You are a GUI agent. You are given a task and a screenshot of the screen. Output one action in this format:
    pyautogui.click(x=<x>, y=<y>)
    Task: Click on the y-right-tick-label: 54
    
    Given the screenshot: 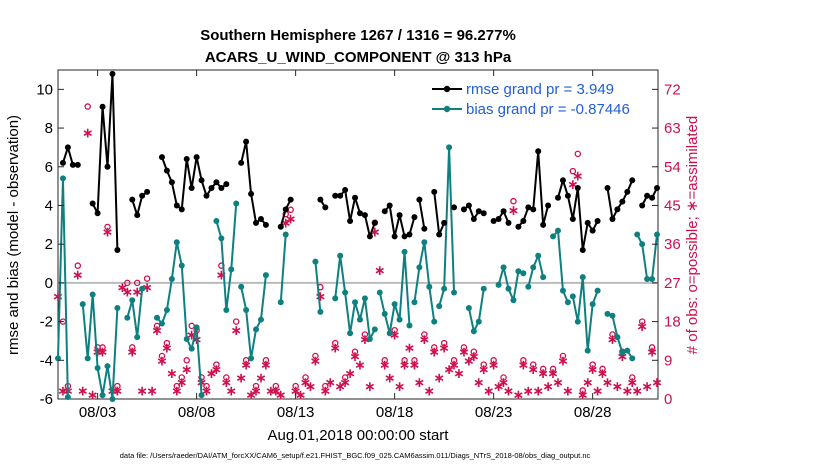 What is the action you would take?
    pyautogui.click(x=672, y=167)
    